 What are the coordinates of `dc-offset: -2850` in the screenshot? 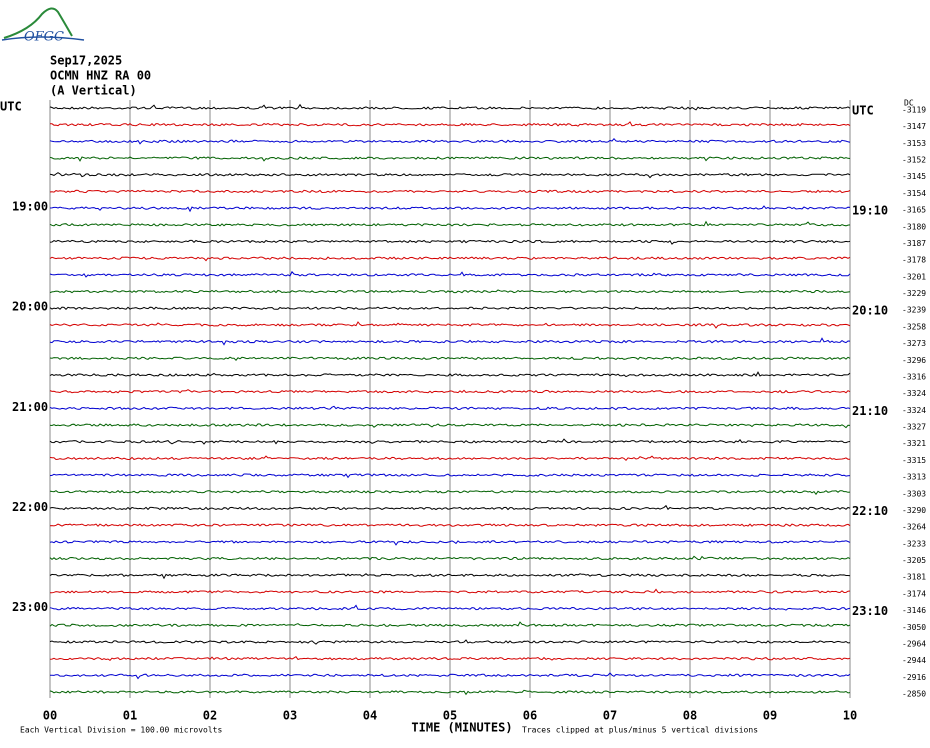 It's located at (914, 694).